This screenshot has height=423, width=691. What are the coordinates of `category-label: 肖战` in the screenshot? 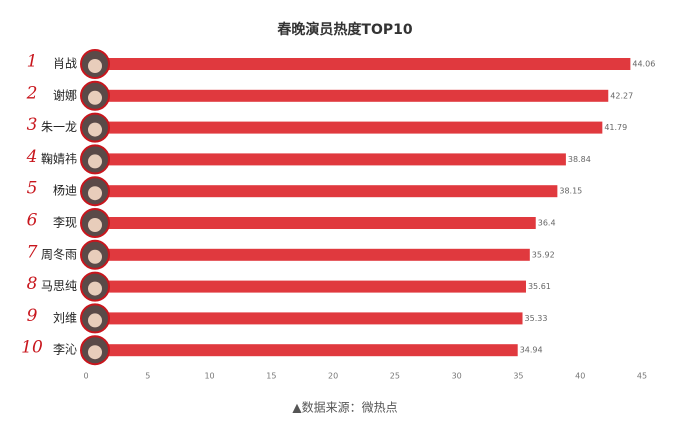 It's located at (65, 64).